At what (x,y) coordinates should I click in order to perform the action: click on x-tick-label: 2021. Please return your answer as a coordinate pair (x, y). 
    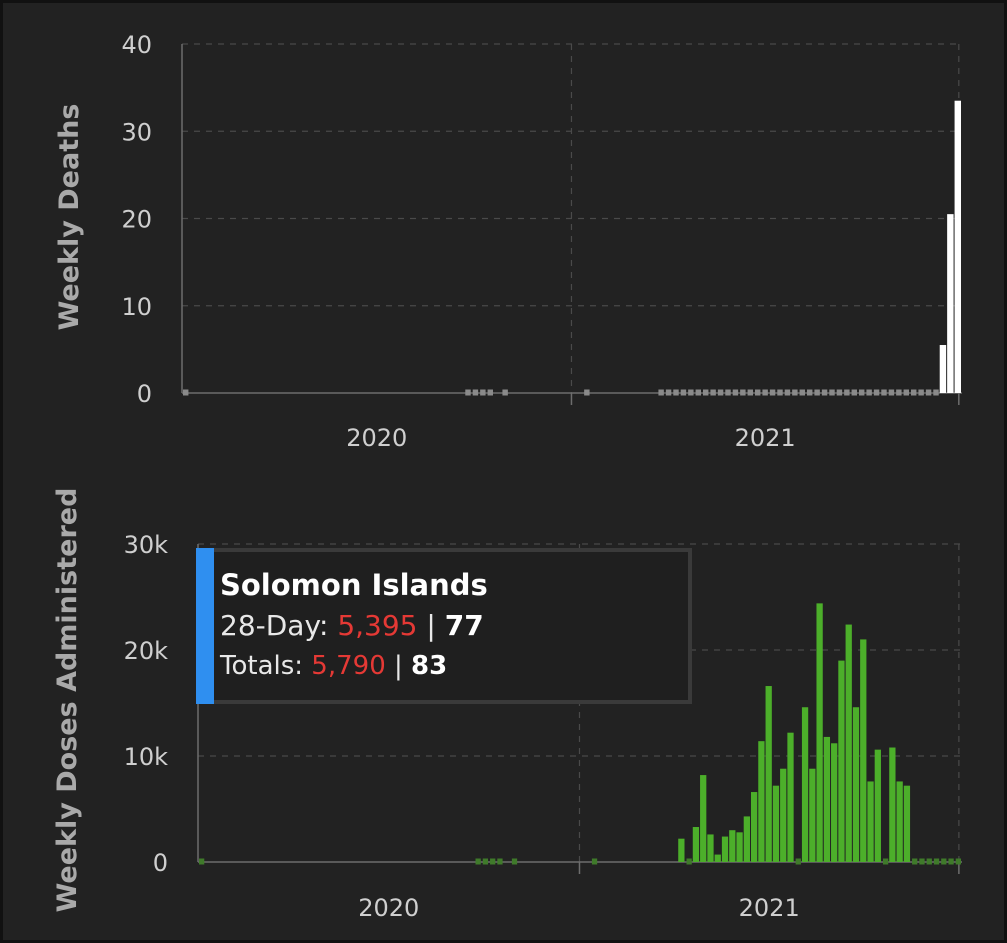
    Looking at the image, I should click on (765, 438).